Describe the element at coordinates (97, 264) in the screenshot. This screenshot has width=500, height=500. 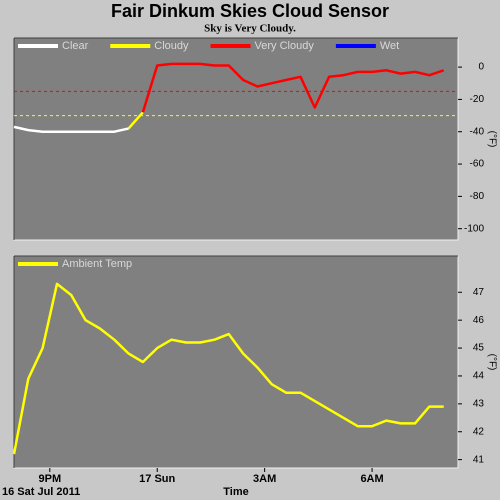
I see `legend-label: Ambient Temp` at that location.